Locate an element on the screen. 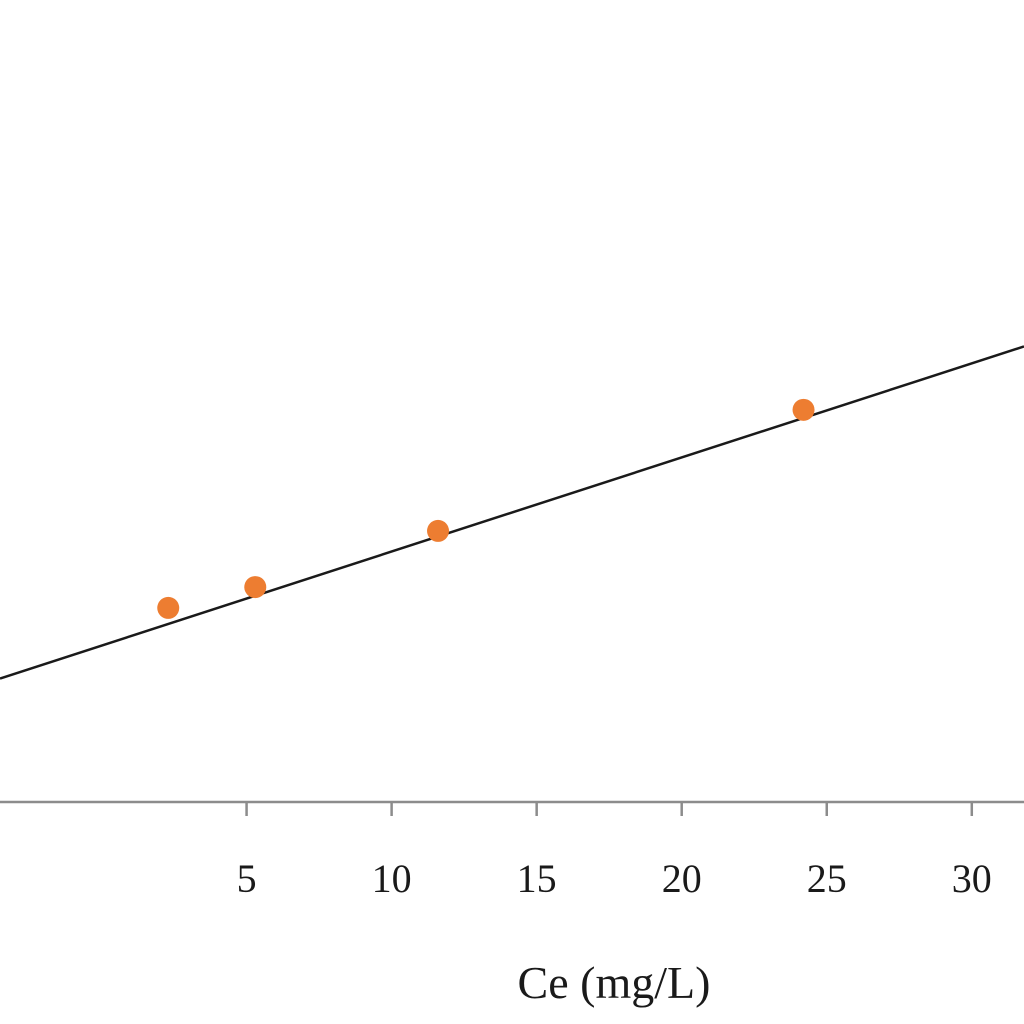  x-tick-label: 5 is located at coordinates (247, 878).